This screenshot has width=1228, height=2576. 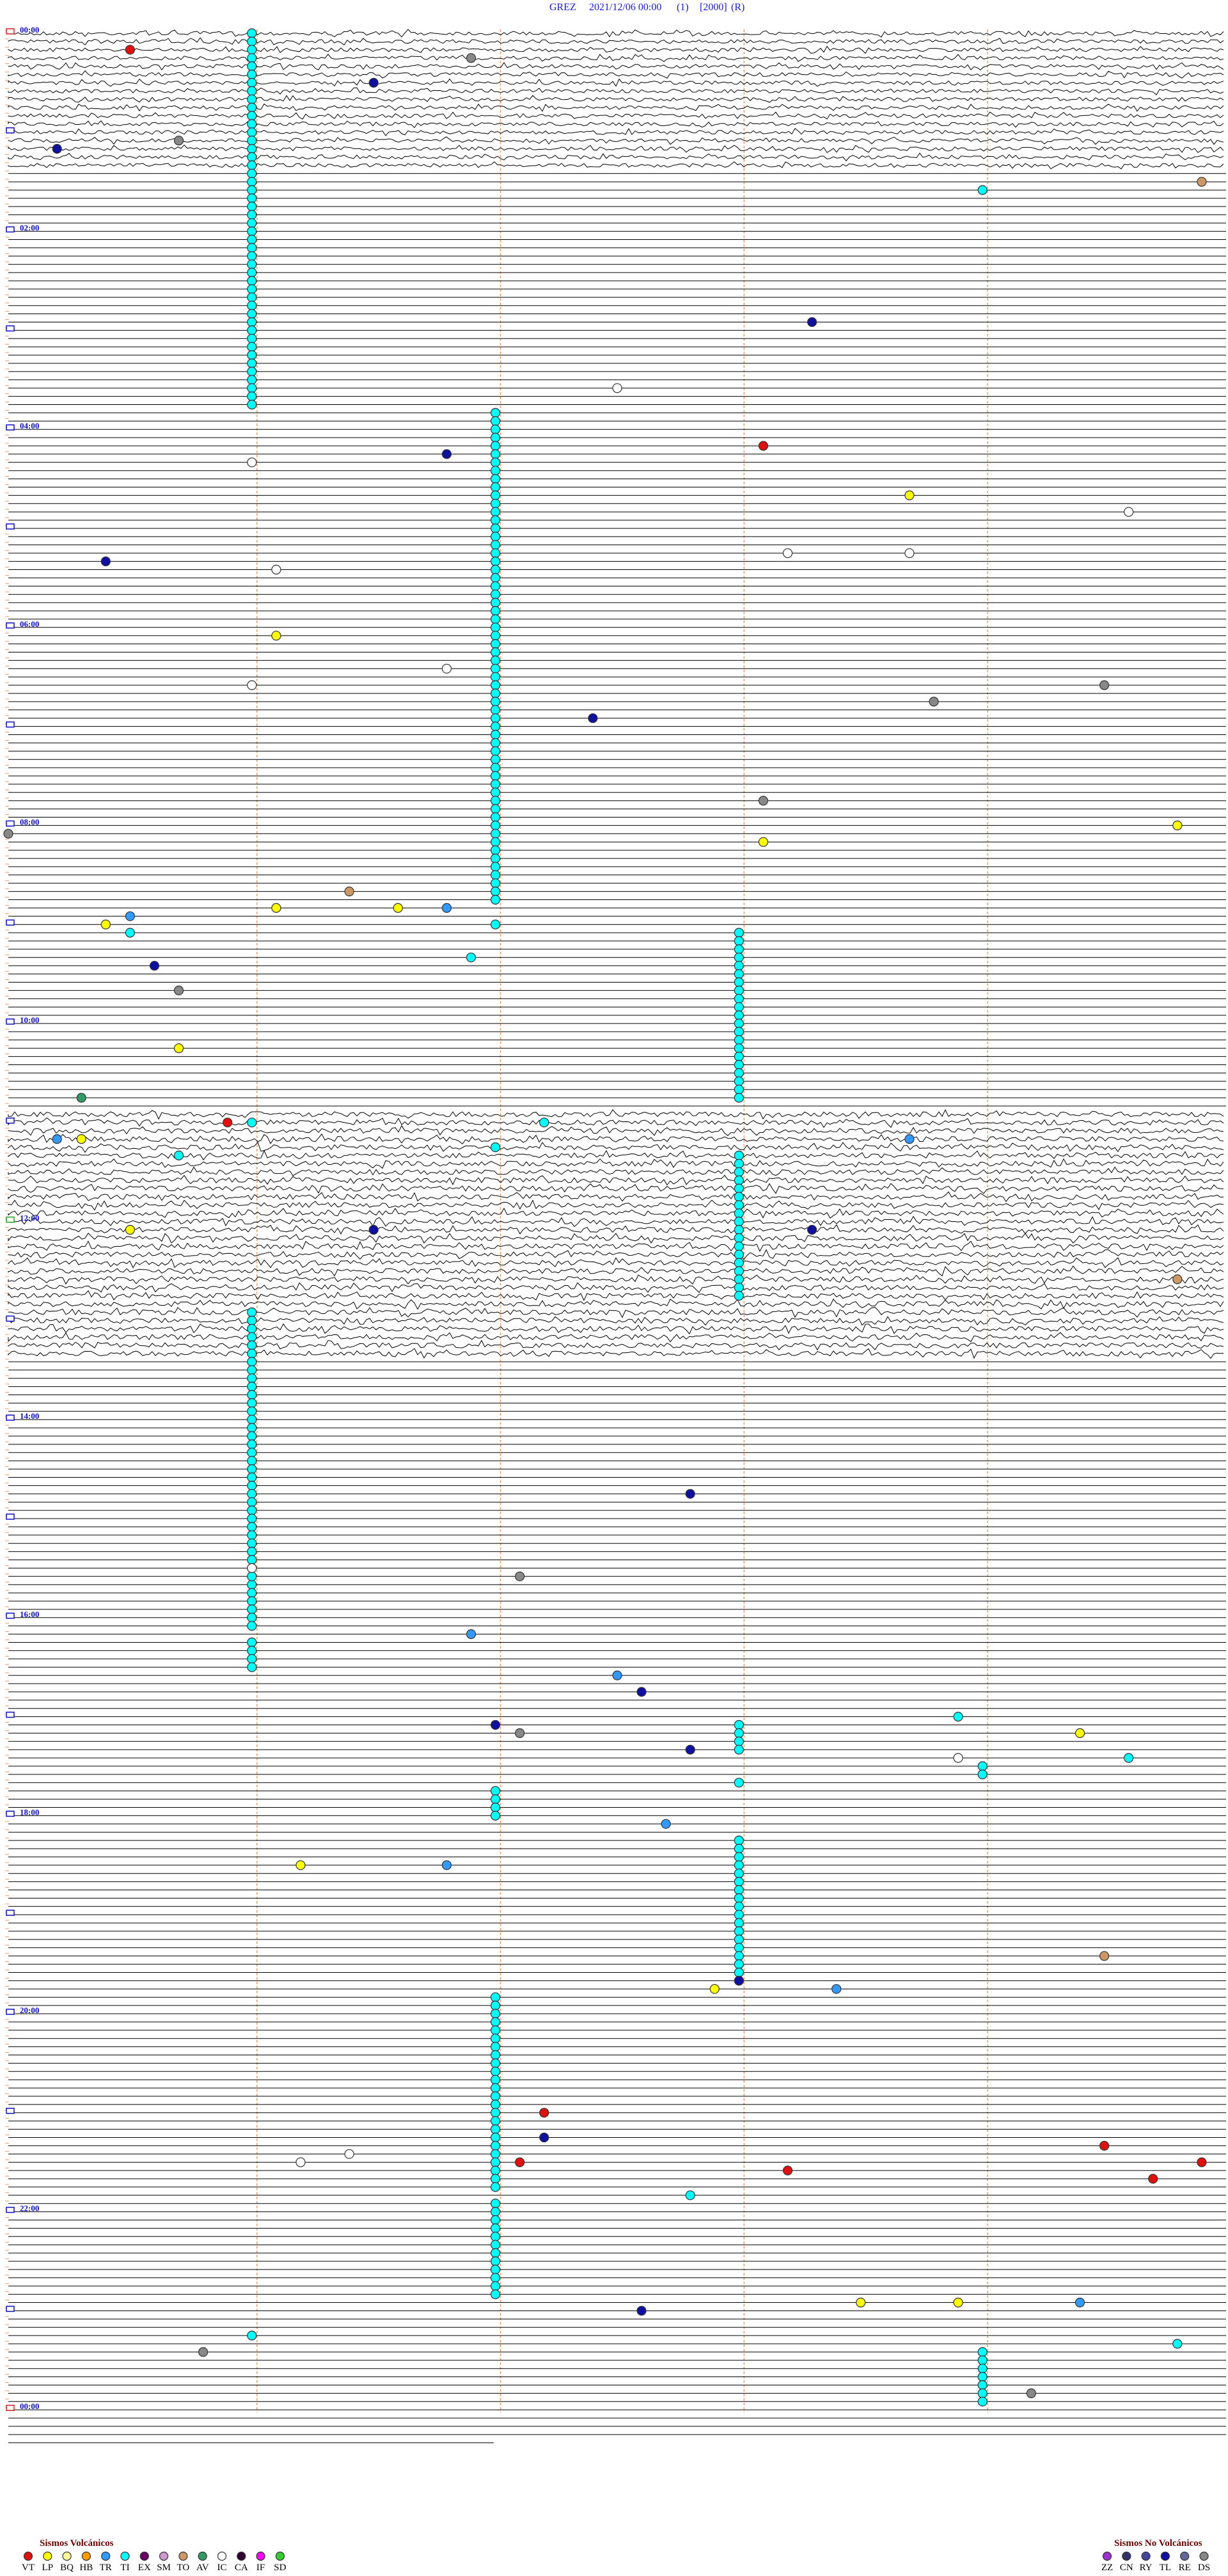 I want to click on start-time: 2021/12/06 00:00, so click(x=625, y=7).